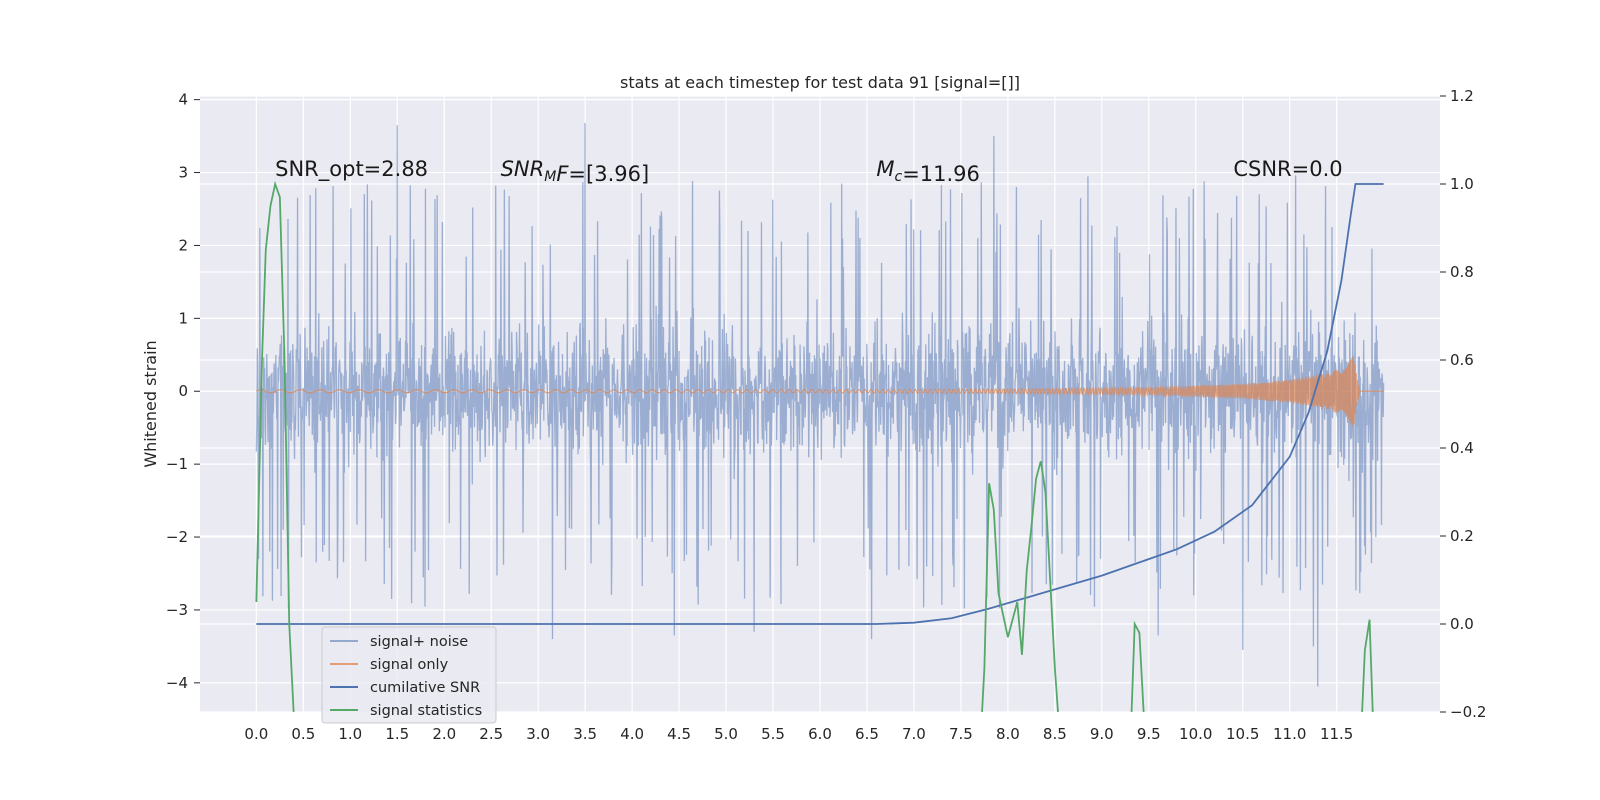  I want to click on y-tick-label: 3, so click(183, 173).